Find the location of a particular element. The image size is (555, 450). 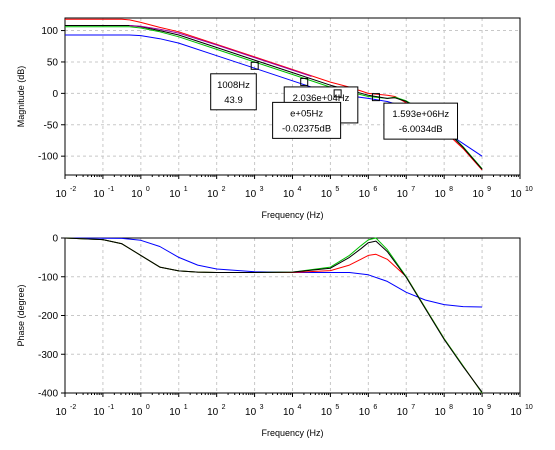

magnitude-x-tick-exponent: -1 is located at coordinates (111, 189).